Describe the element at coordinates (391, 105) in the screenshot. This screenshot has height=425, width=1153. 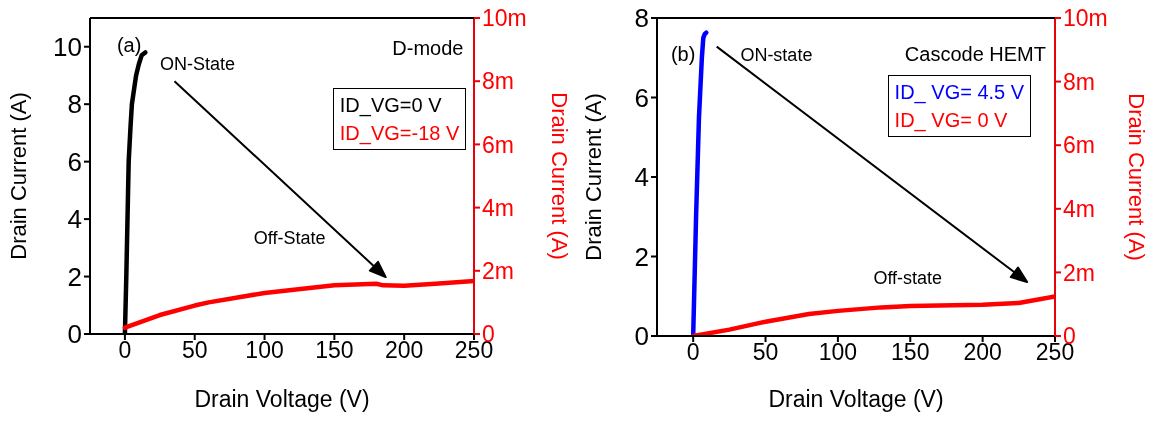
I see `text: ID_VG=0 V` at that location.